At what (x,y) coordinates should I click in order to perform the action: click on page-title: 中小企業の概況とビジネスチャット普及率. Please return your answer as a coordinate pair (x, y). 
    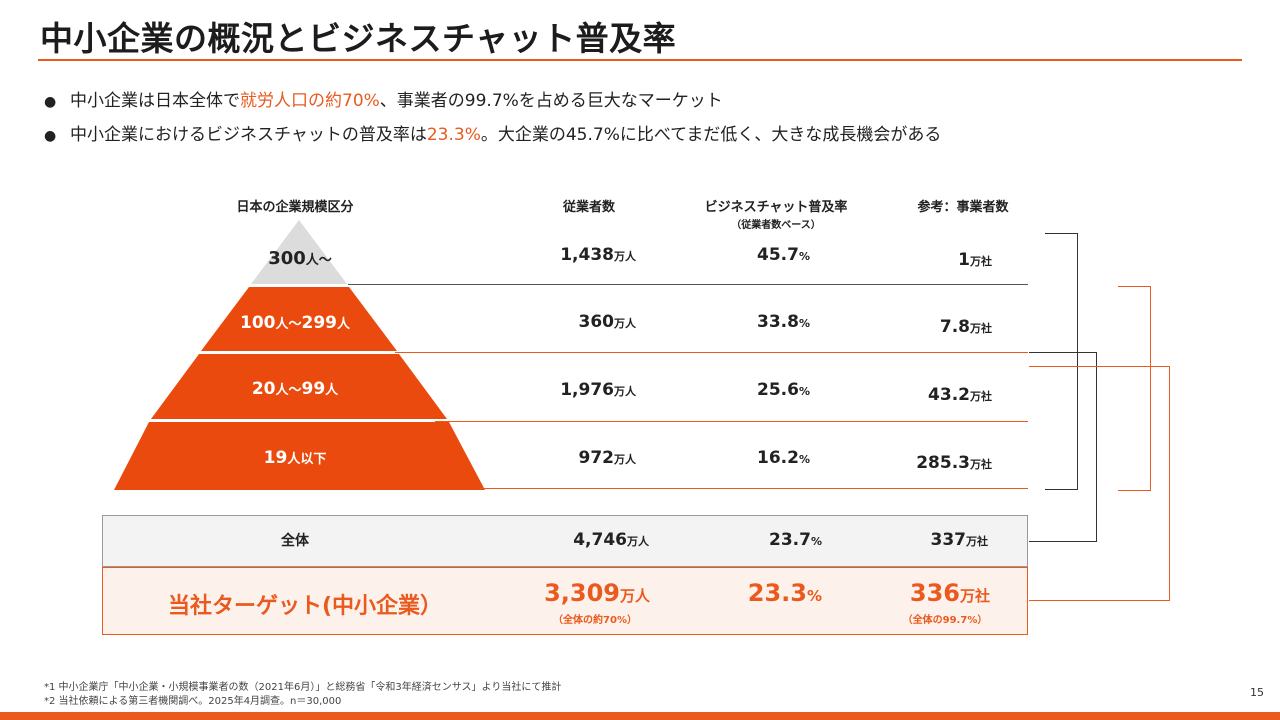
    Looking at the image, I should click on (358, 38).